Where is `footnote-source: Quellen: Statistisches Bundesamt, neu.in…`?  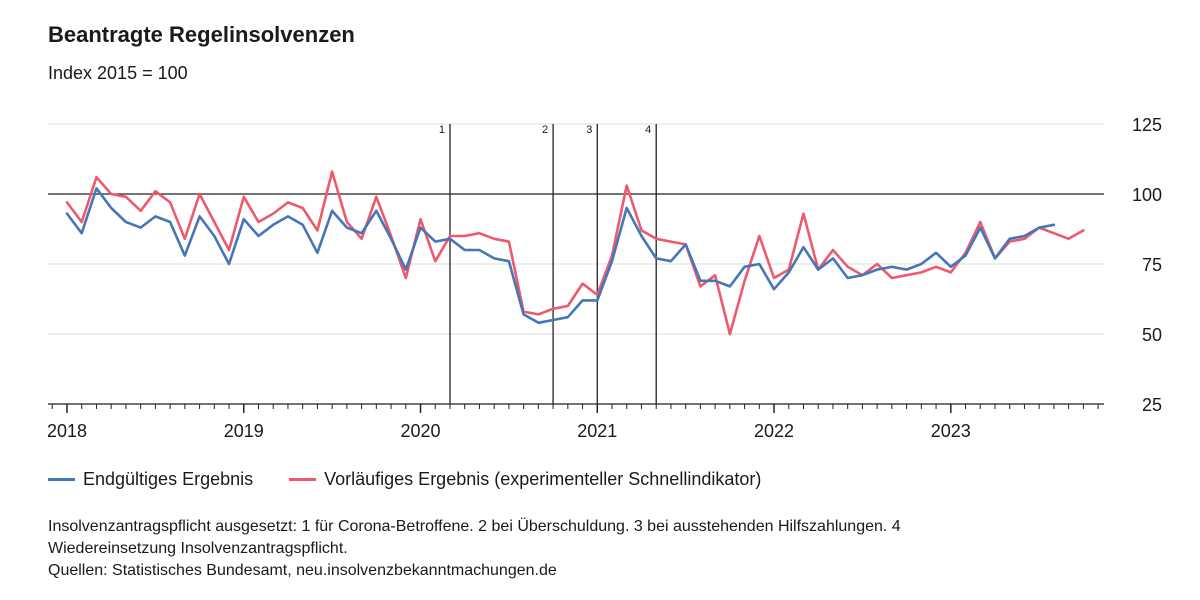
footnote-source: Quellen: Statistisches Bundesamt, neu.in… is located at coordinates (302, 570).